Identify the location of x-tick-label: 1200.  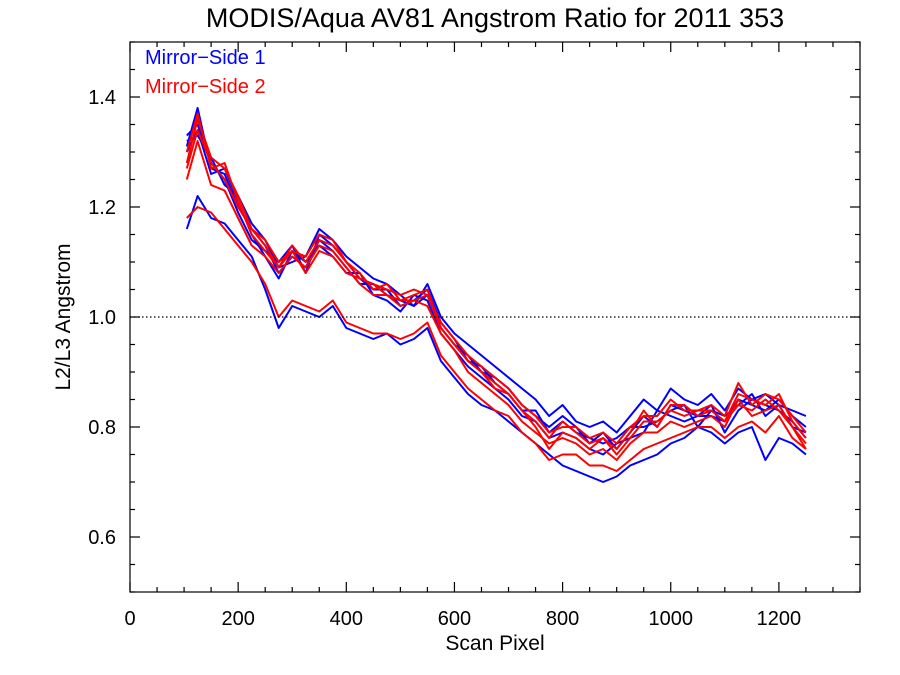
(779, 619).